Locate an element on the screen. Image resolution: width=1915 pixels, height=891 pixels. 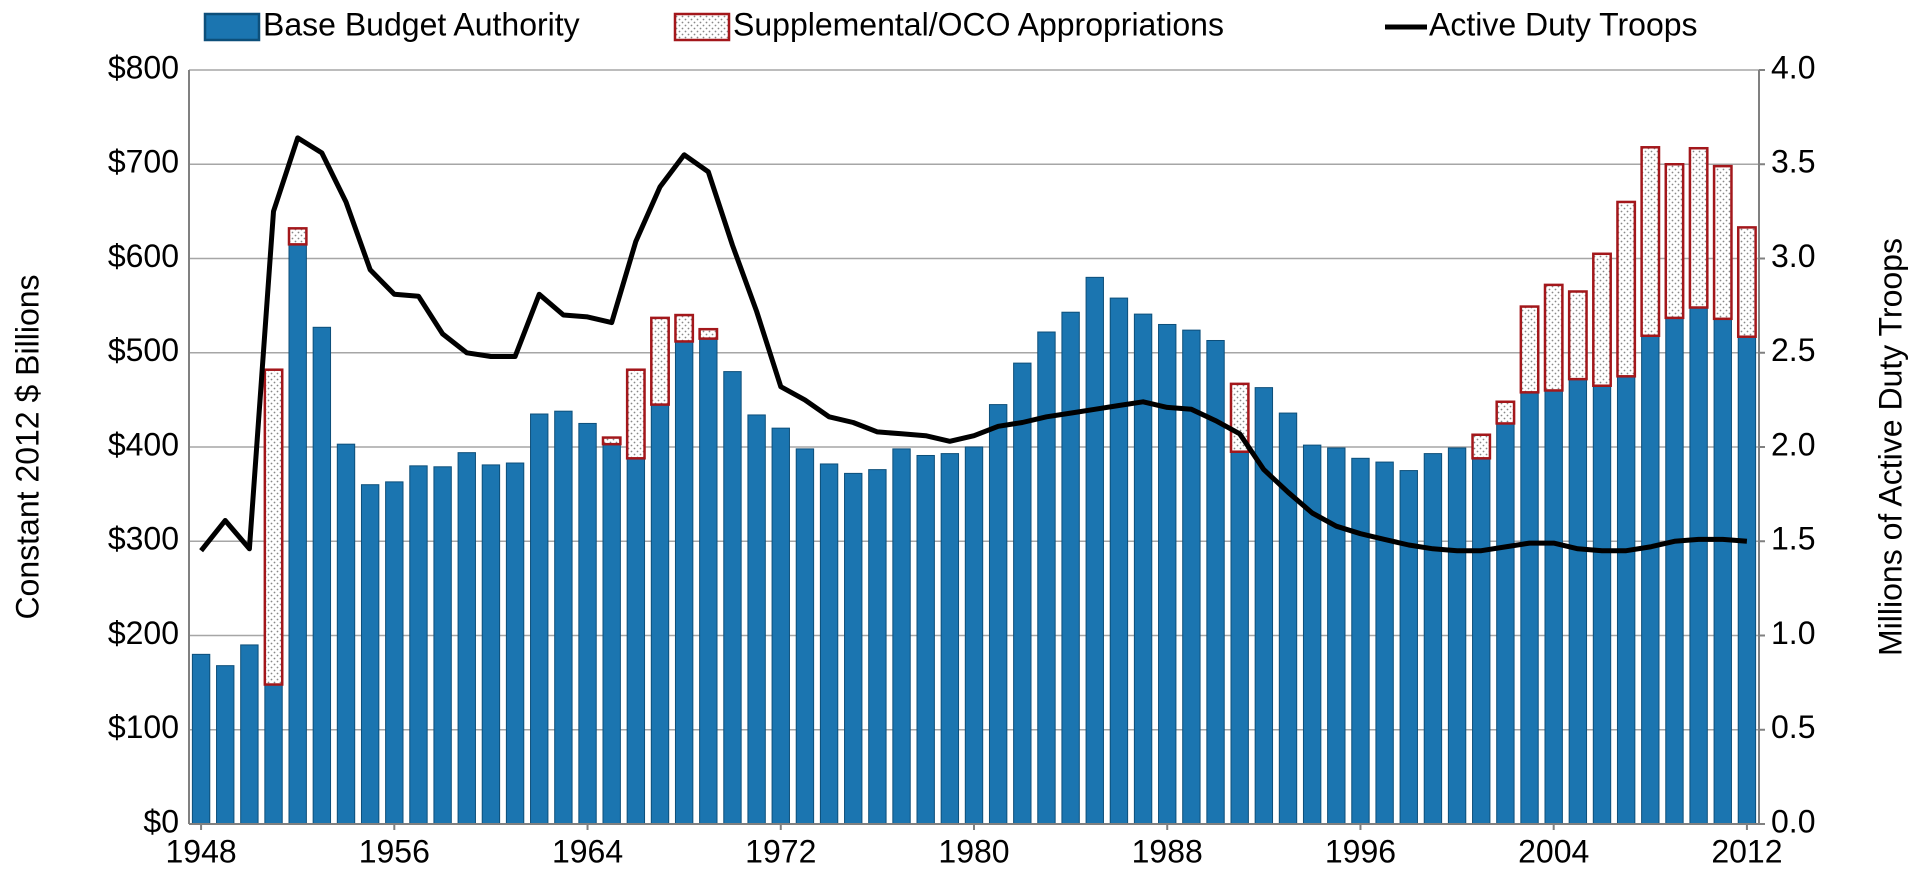
y-tick-label: $500 is located at coordinates (143, 350).